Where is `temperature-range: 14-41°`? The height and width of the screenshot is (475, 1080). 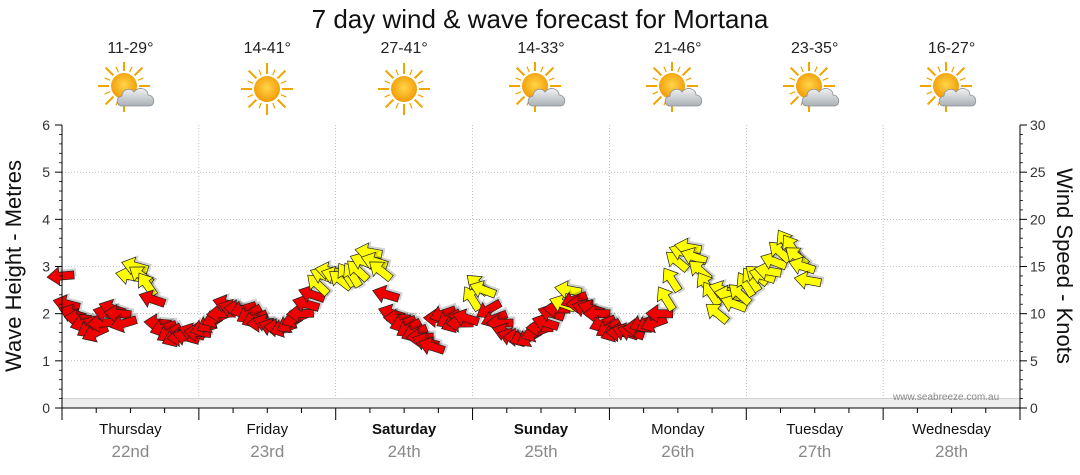
temperature-range: 14-41° is located at coordinates (267, 48).